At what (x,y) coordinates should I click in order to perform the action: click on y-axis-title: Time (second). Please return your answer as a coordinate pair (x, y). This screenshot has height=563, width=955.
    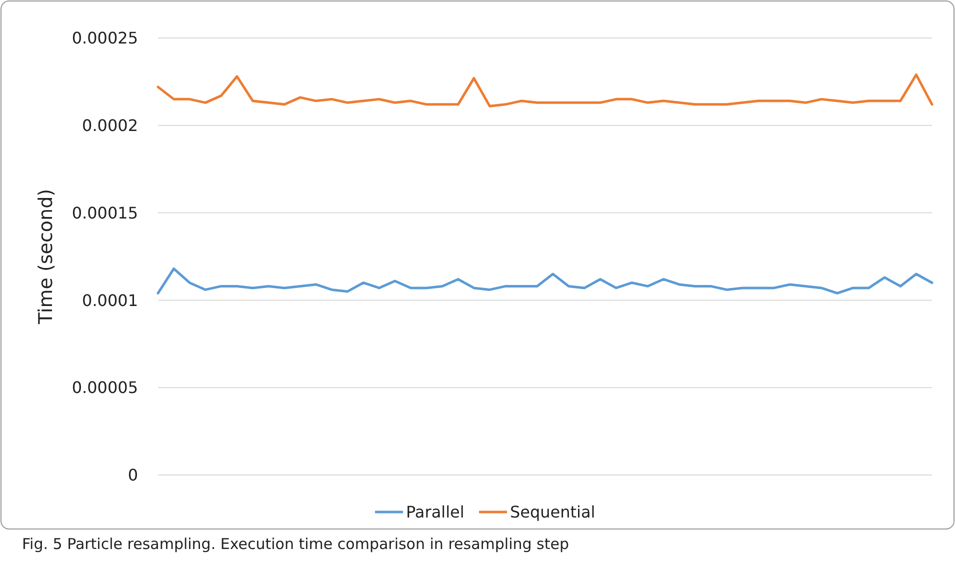
    Looking at the image, I should click on (46, 257).